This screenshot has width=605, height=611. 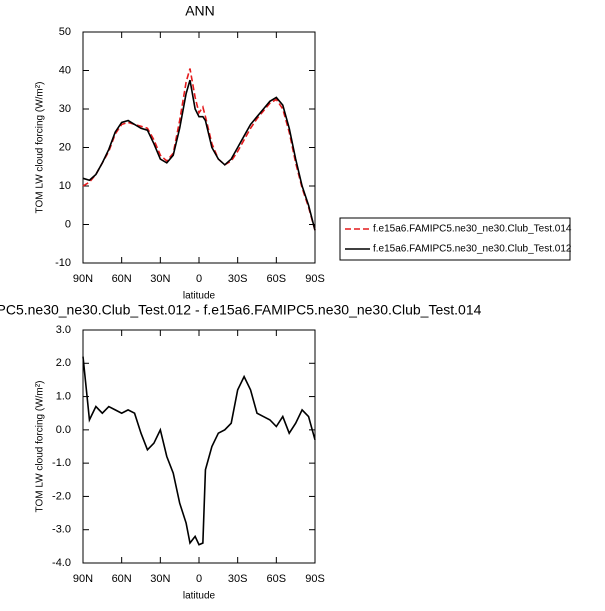 What do you see at coordinates (65, 109) in the screenshot?
I see `y-tick-label: 30` at bounding box center [65, 109].